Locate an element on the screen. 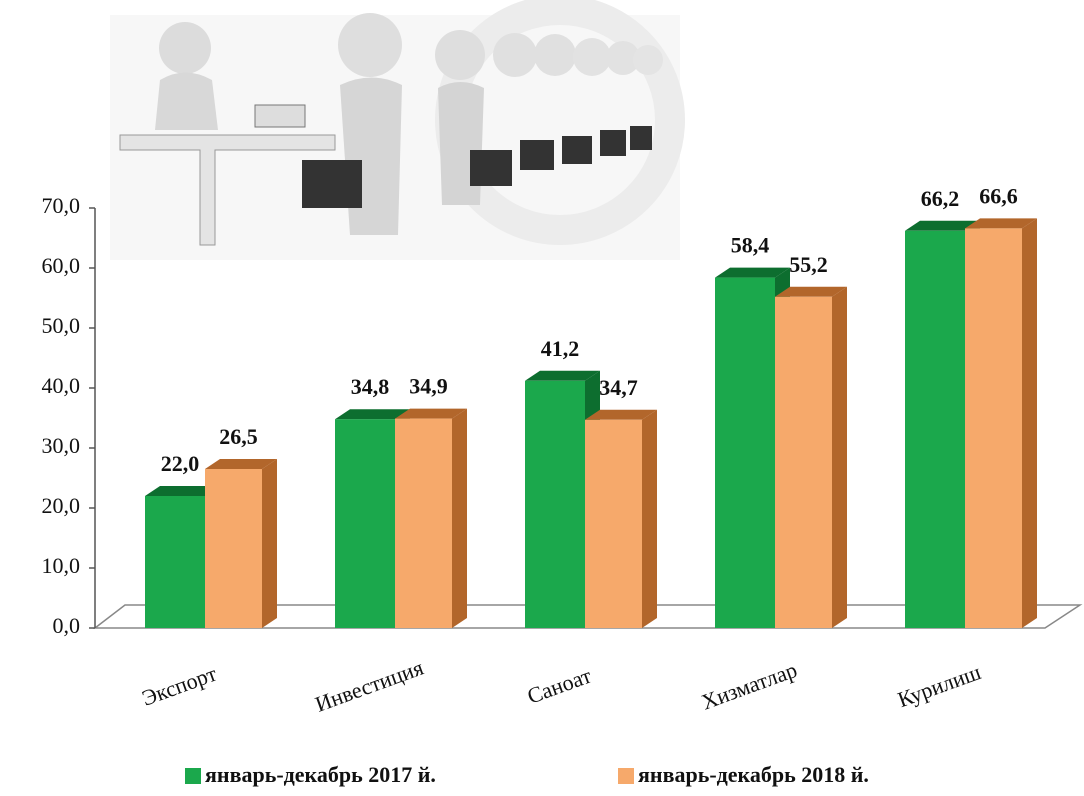 The height and width of the screenshot is (796, 1084). y-tick-label: 20,0 is located at coordinates (61, 505).